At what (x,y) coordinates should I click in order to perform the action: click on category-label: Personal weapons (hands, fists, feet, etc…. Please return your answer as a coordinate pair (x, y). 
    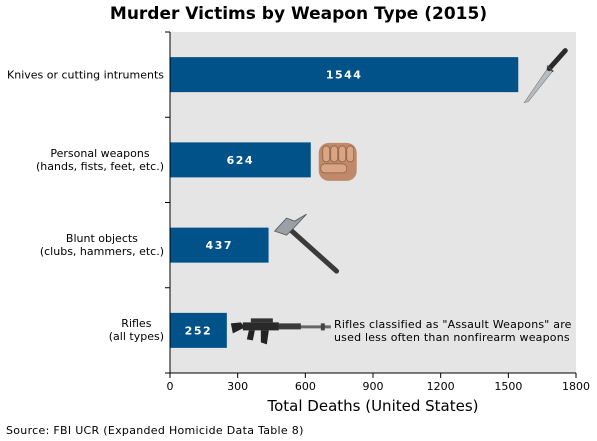
    Looking at the image, I should click on (100, 160).